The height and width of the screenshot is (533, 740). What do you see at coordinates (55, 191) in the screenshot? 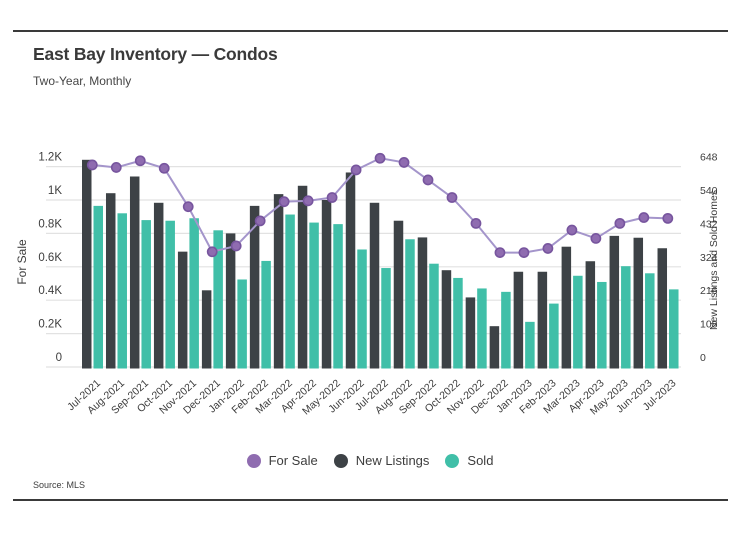
I see `y-left-tick-label: 1K` at bounding box center [55, 191].